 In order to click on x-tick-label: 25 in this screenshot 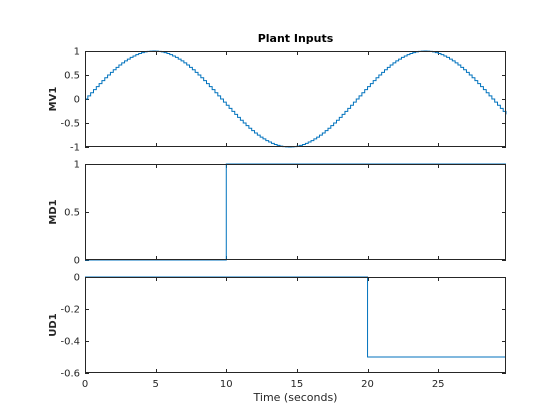, I will do `click(438, 384)`.